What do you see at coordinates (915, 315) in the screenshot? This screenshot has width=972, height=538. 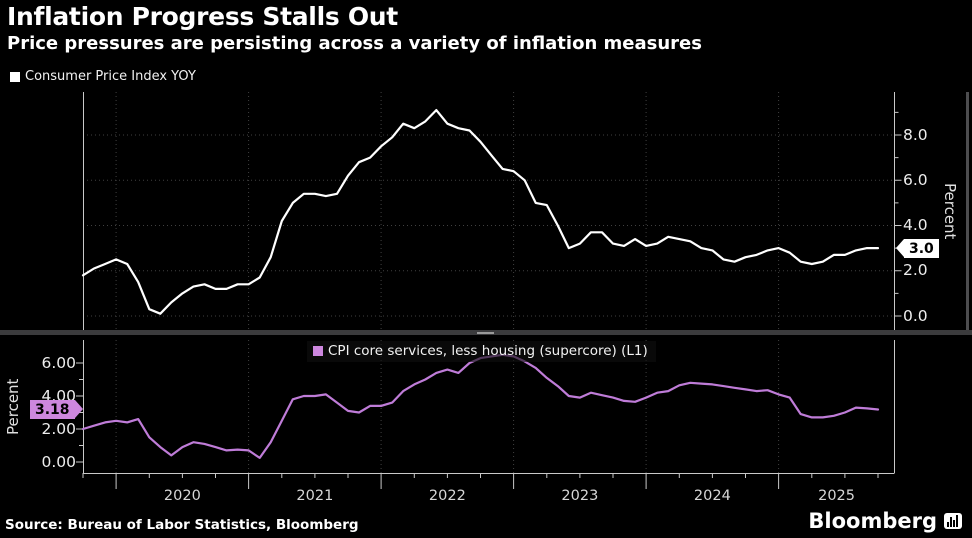 I see `y-tick-label: 0.0` at bounding box center [915, 315].